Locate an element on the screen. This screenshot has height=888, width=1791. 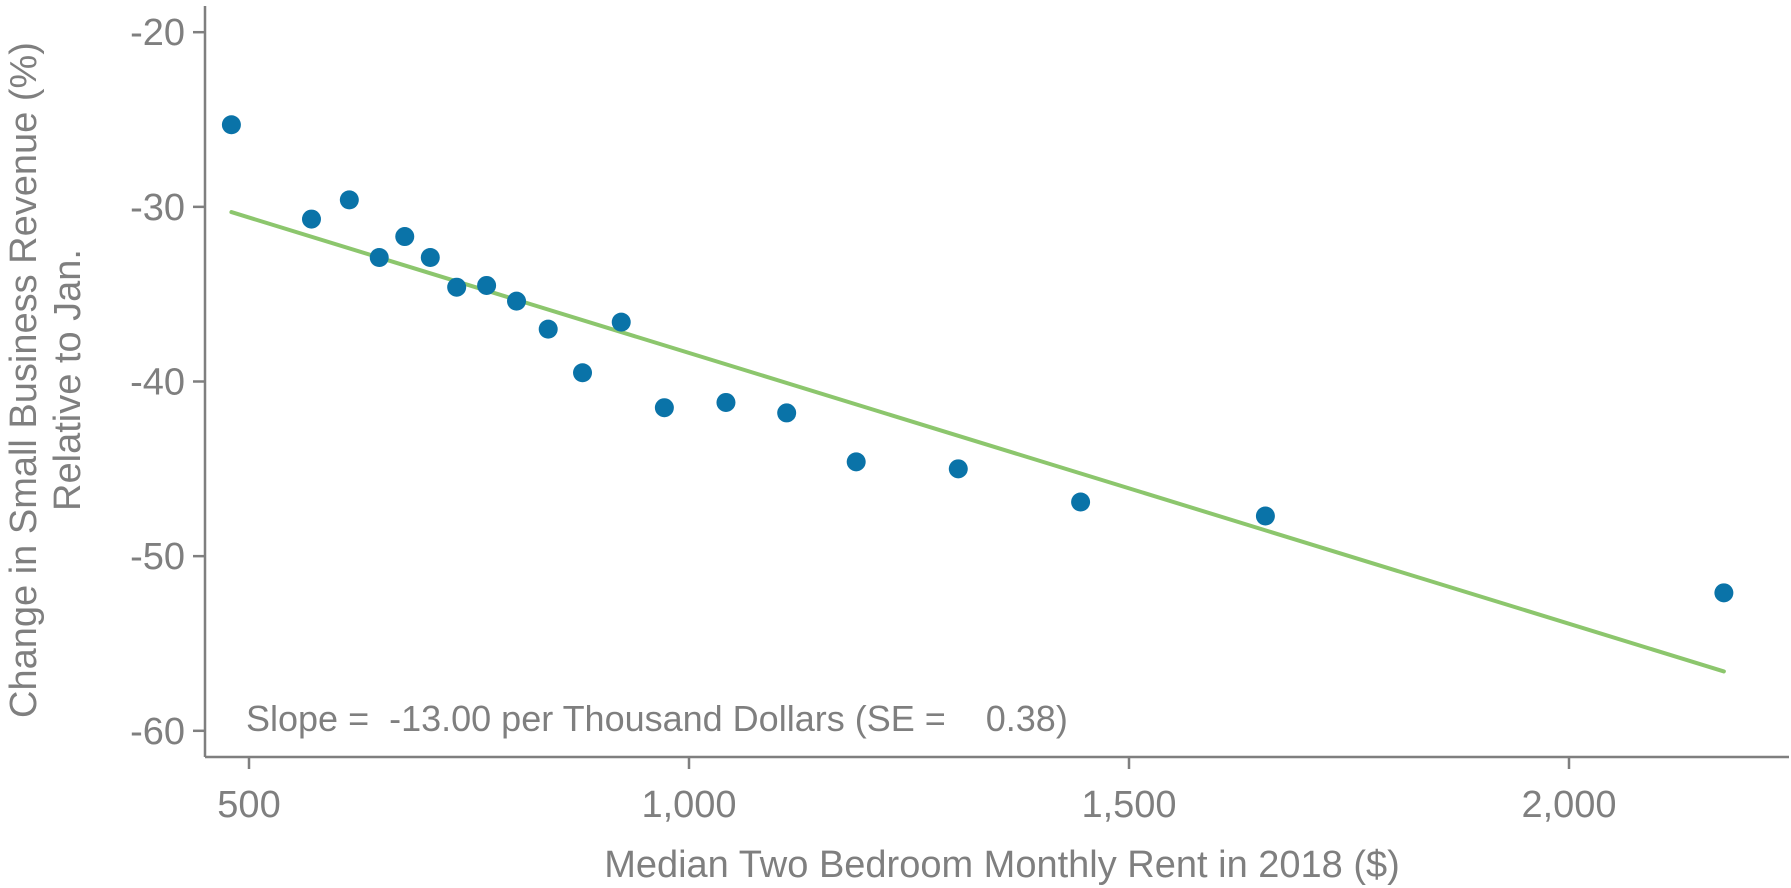
x-tick-label: 2,000 is located at coordinates (1568, 805).